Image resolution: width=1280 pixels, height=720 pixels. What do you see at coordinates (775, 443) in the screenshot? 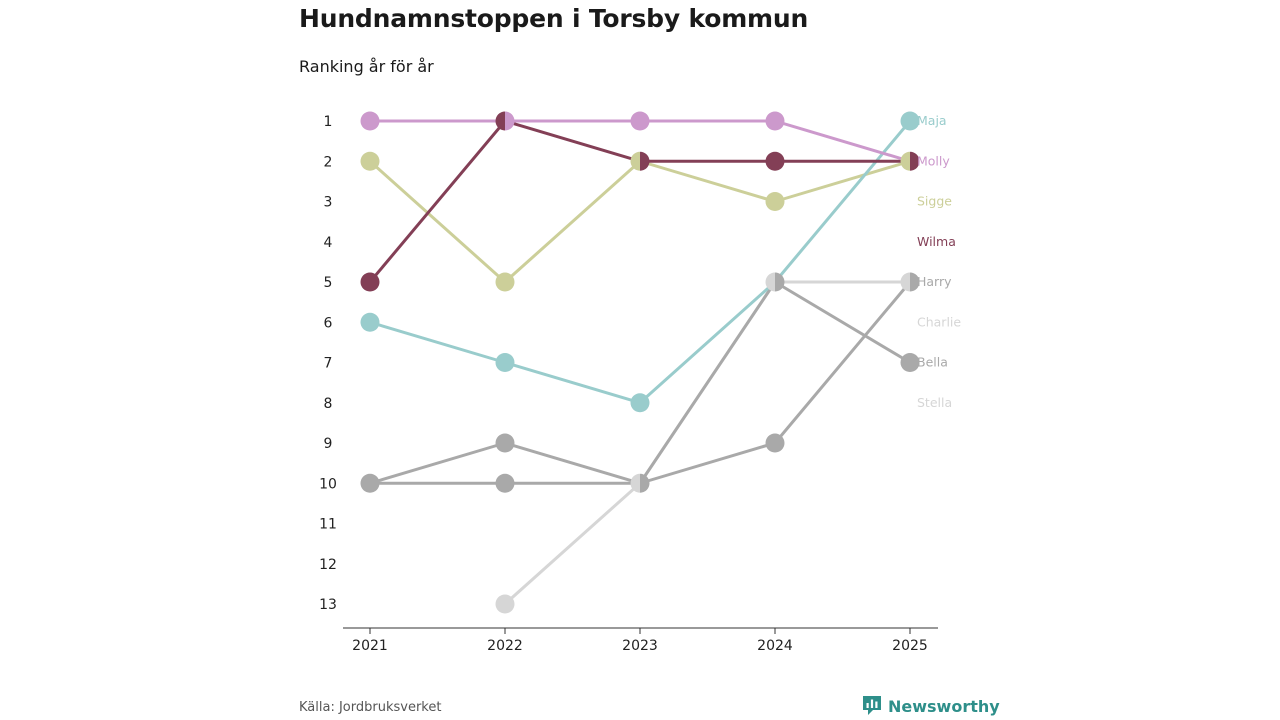
I see `marker-charlie-2024` at bounding box center [775, 443].